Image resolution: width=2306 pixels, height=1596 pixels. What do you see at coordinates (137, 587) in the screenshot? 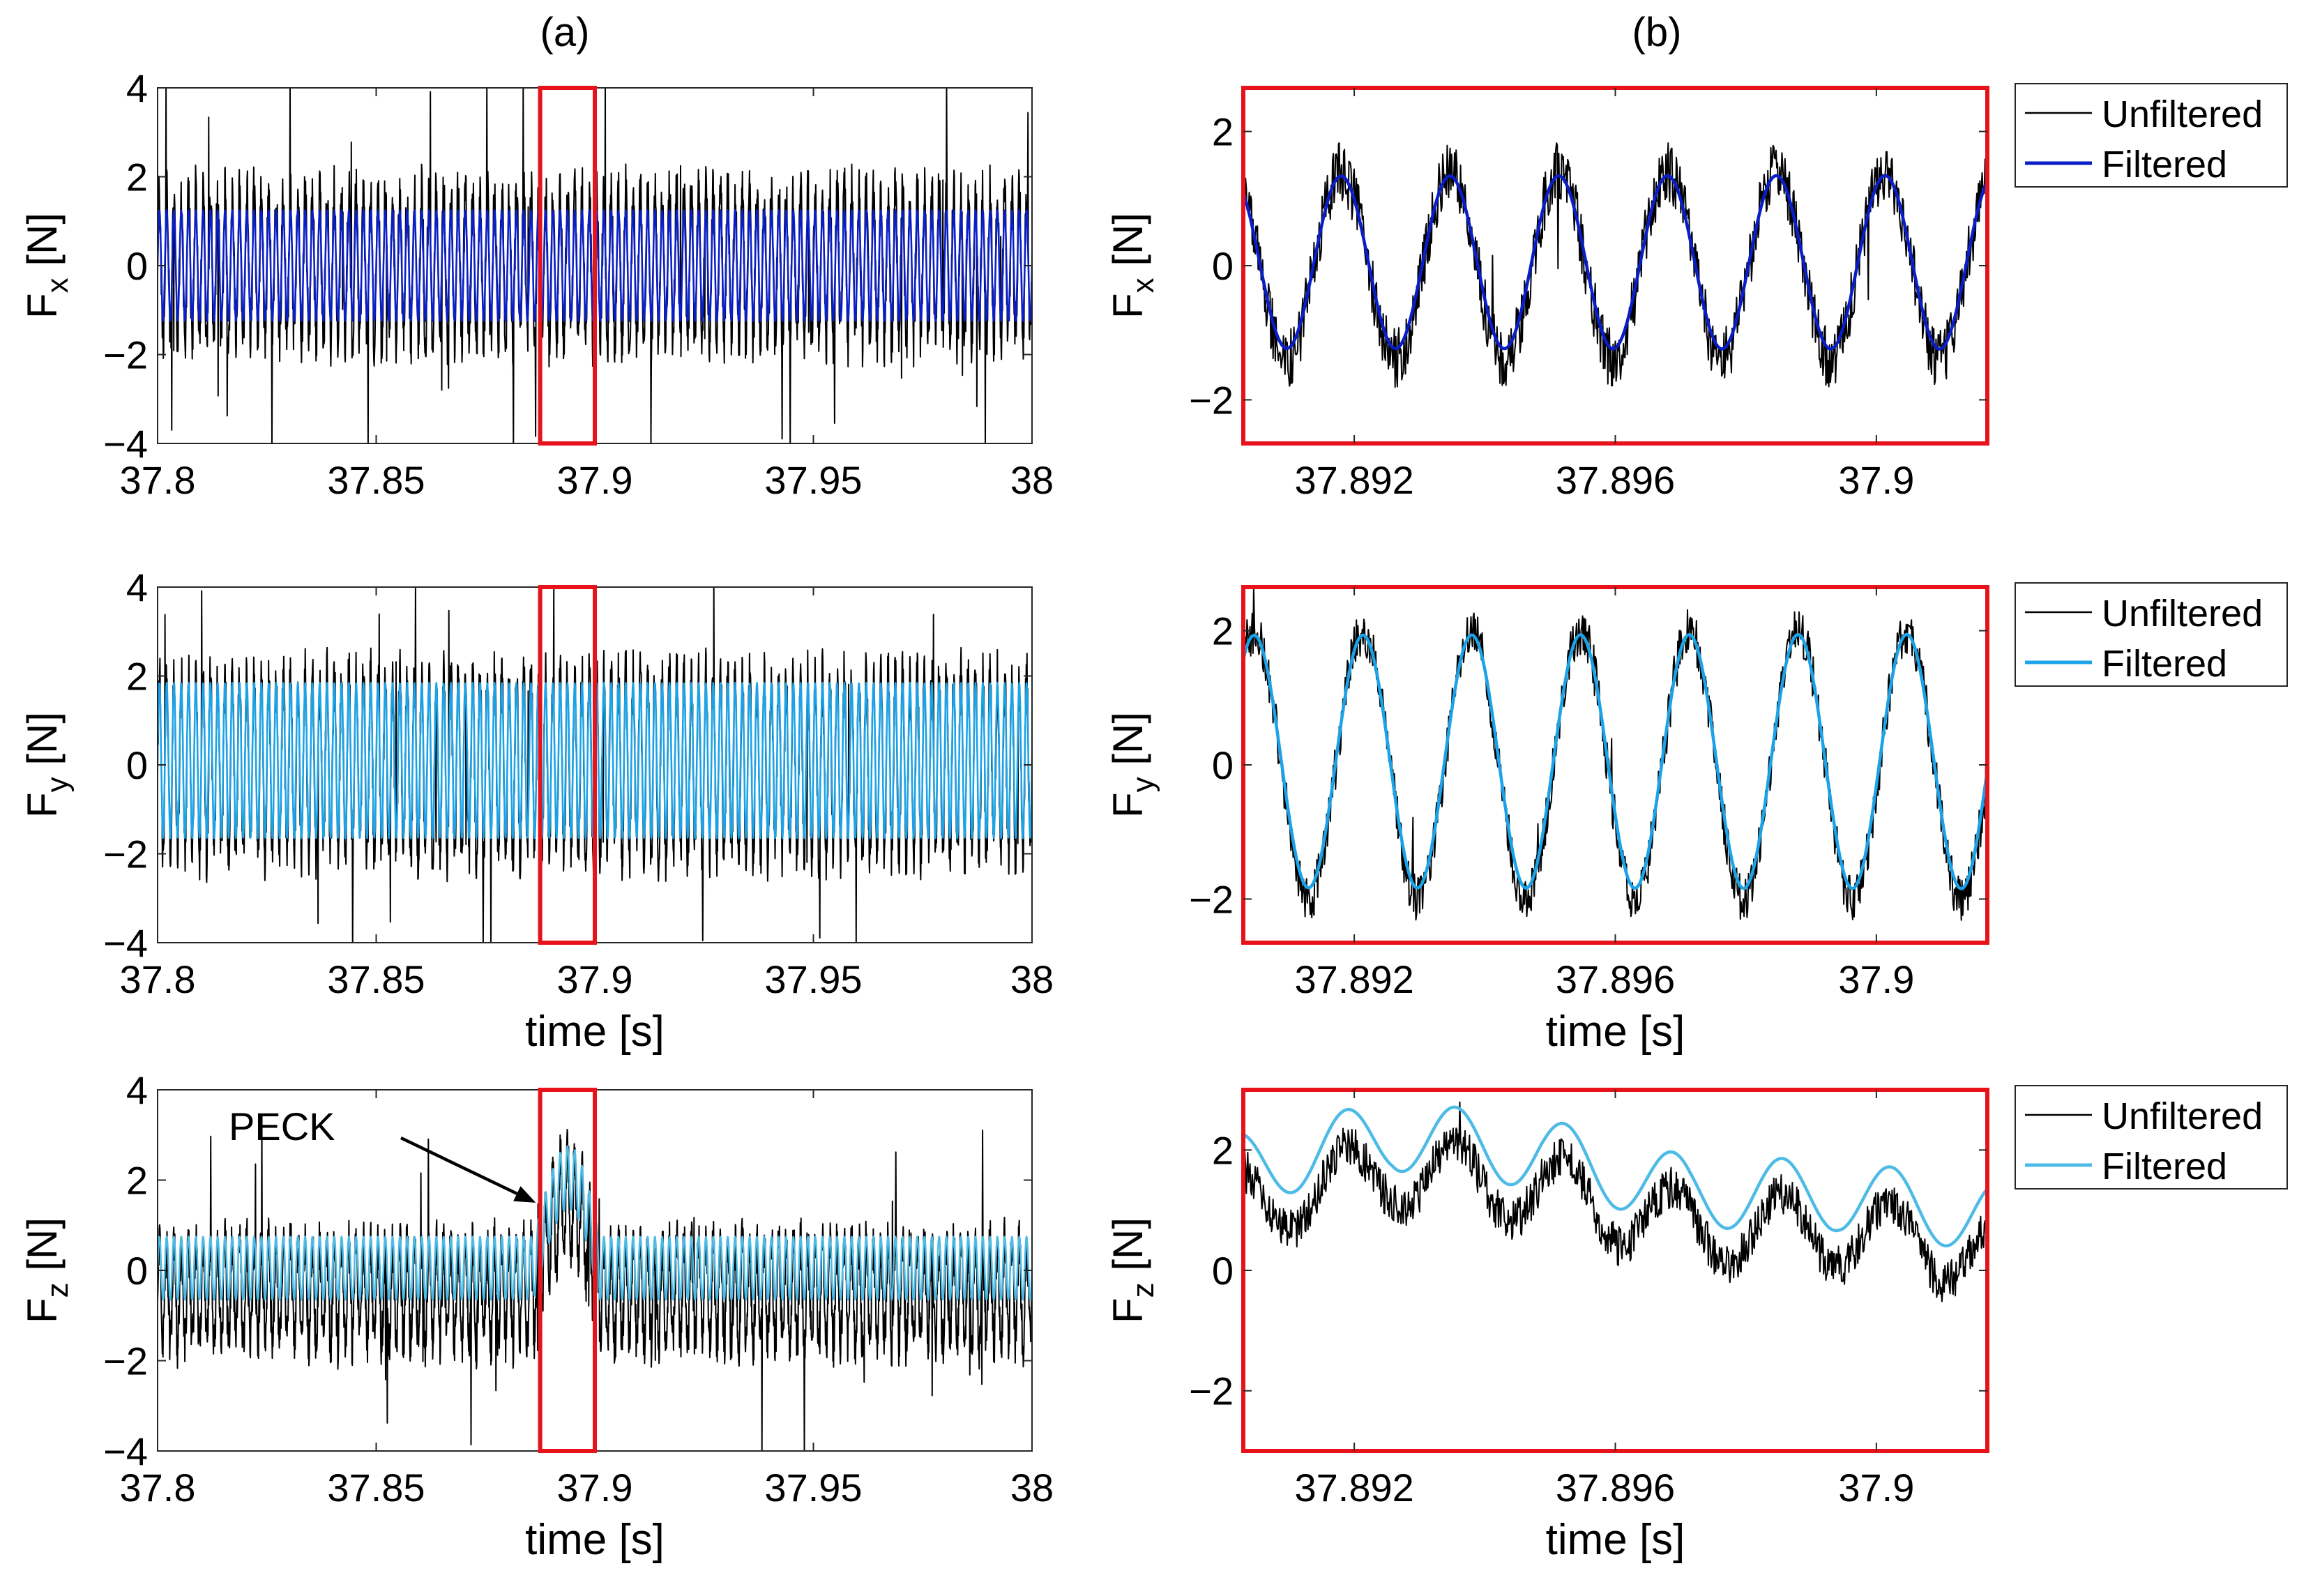
I see `y-tick-label-a2: 4` at bounding box center [137, 587].